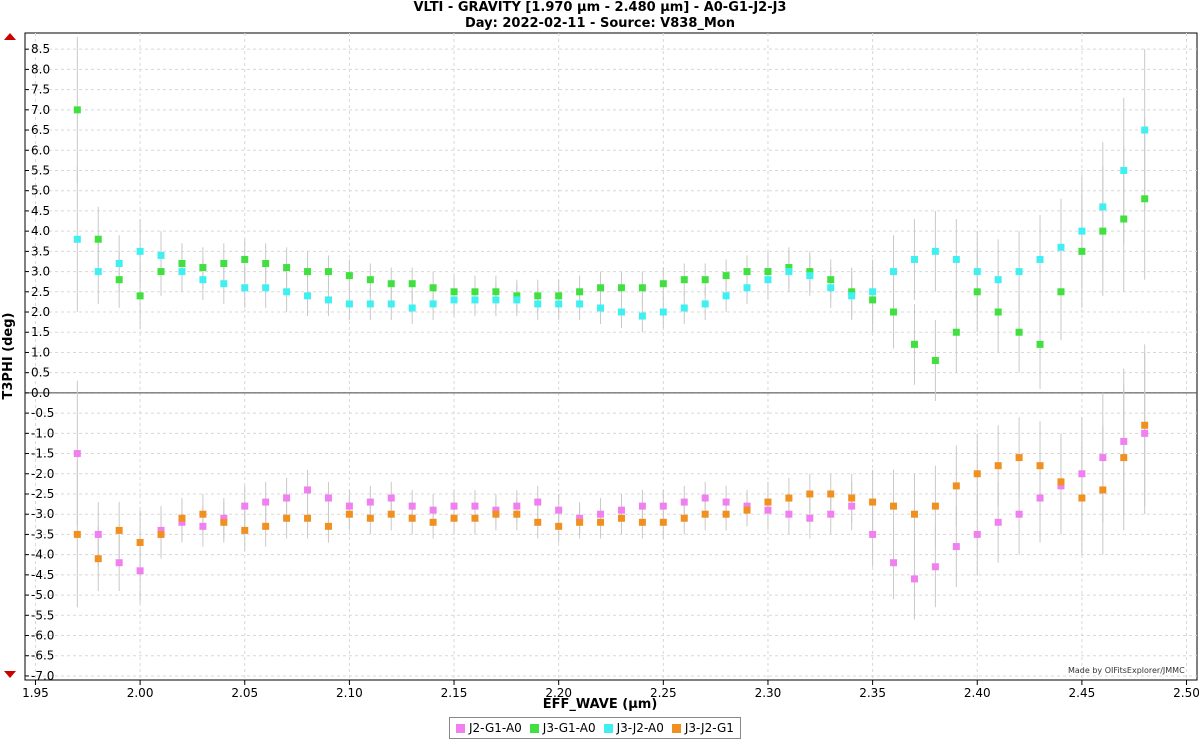 The image size is (1200, 740). Describe the element at coordinates (10, 674) in the screenshot. I see `scroll-down-arrow` at that location.